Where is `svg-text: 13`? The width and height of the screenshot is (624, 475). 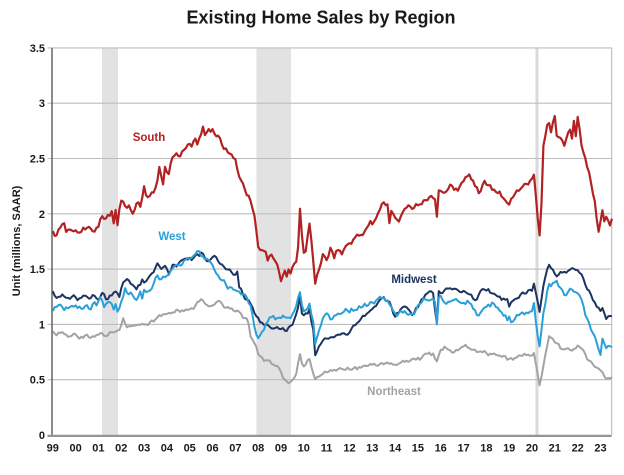
svg-text: 13 is located at coordinates (372, 449).